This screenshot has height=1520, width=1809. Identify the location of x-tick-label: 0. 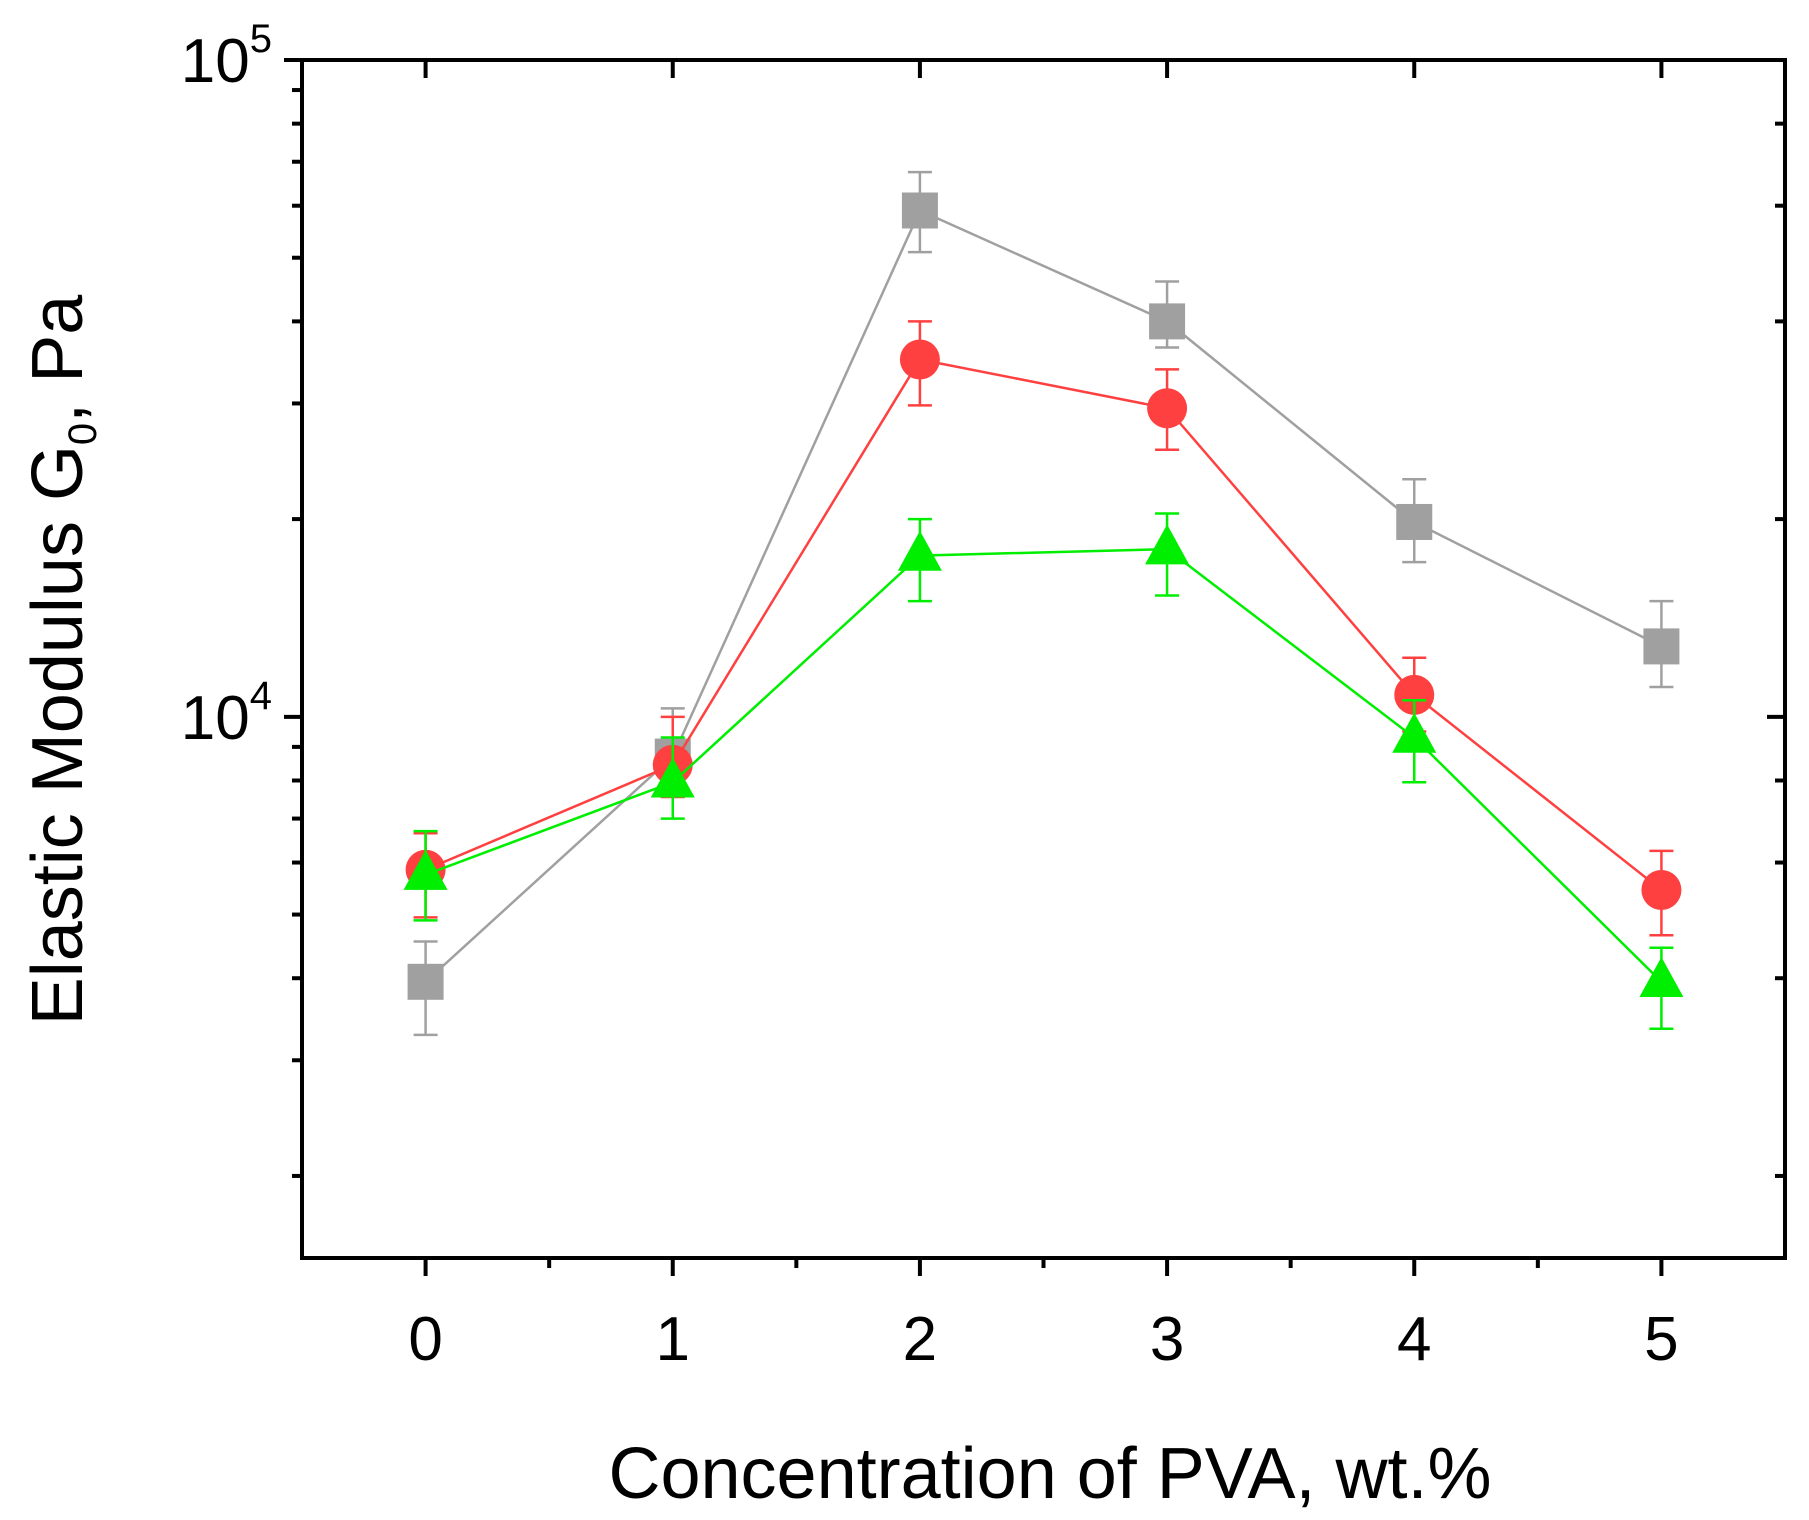
(425, 1339).